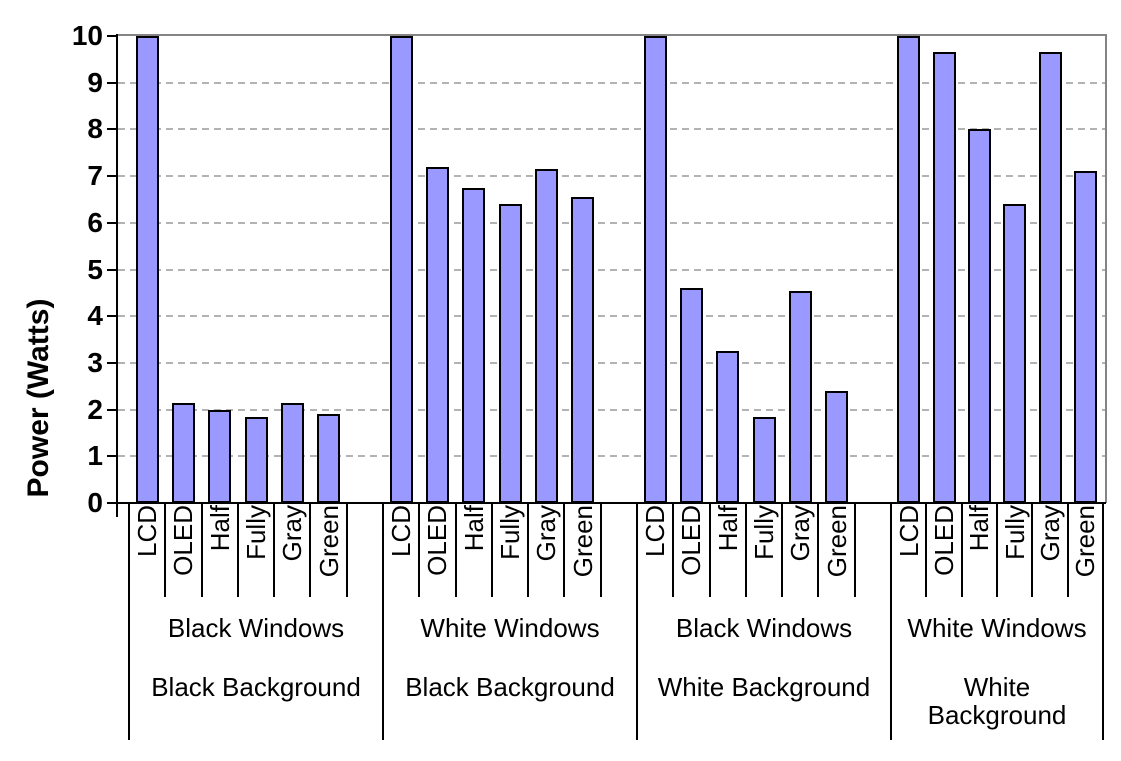 This screenshot has height=761, width=1121. I want to click on y-axis-line, so click(117, 269).